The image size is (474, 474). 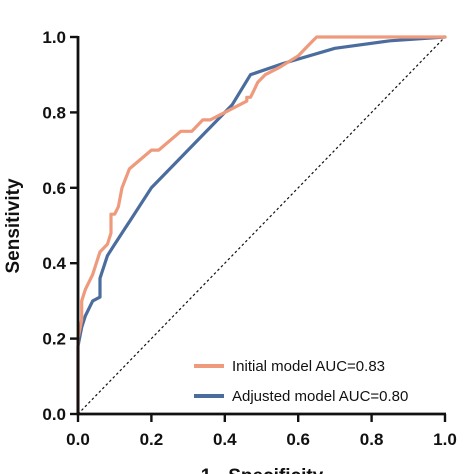 I want to click on legend-entry-initial: Initial model AUC=0.83, so click(x=289, y=366).